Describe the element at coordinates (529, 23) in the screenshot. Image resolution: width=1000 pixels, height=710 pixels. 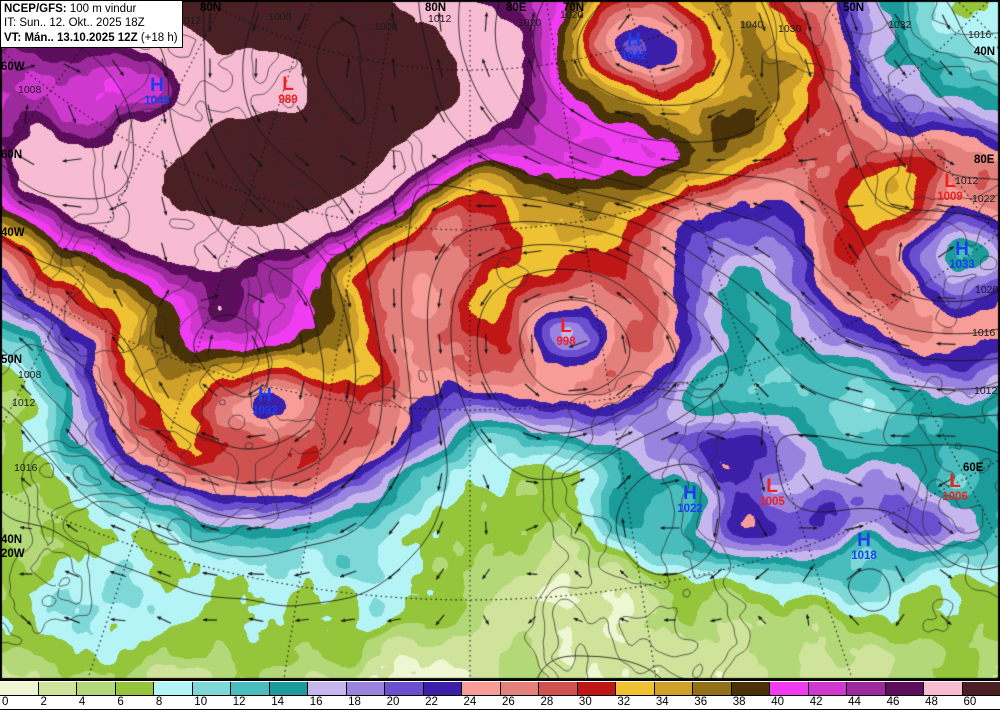
I see `isobar-label-1020-8: 1020` at that location.